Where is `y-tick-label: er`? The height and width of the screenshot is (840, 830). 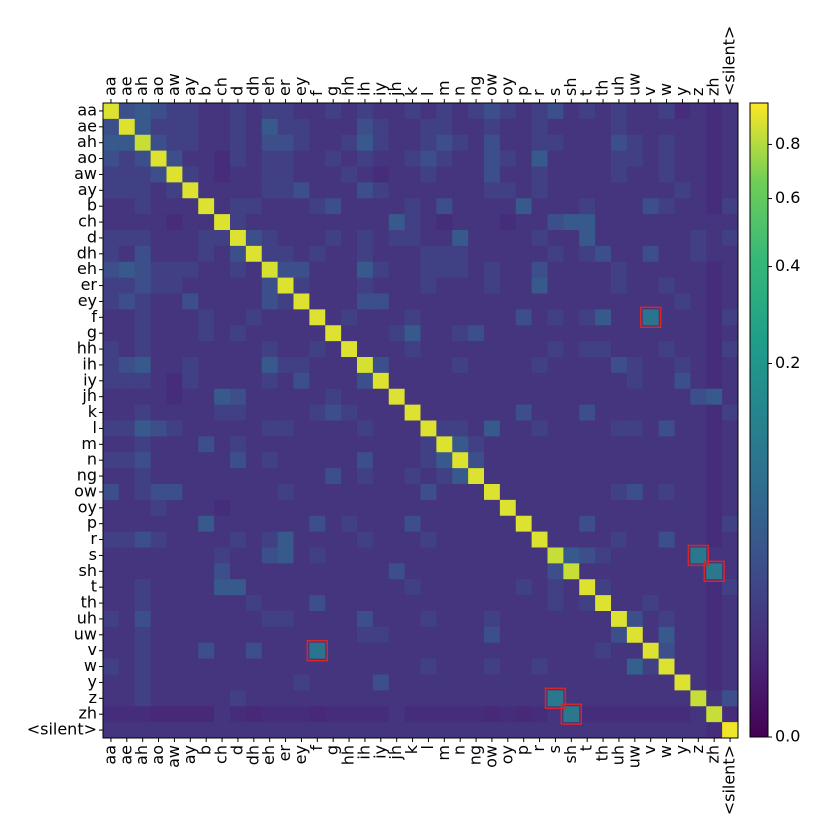
y-tick-label: er is located at coordinates (89, 284).